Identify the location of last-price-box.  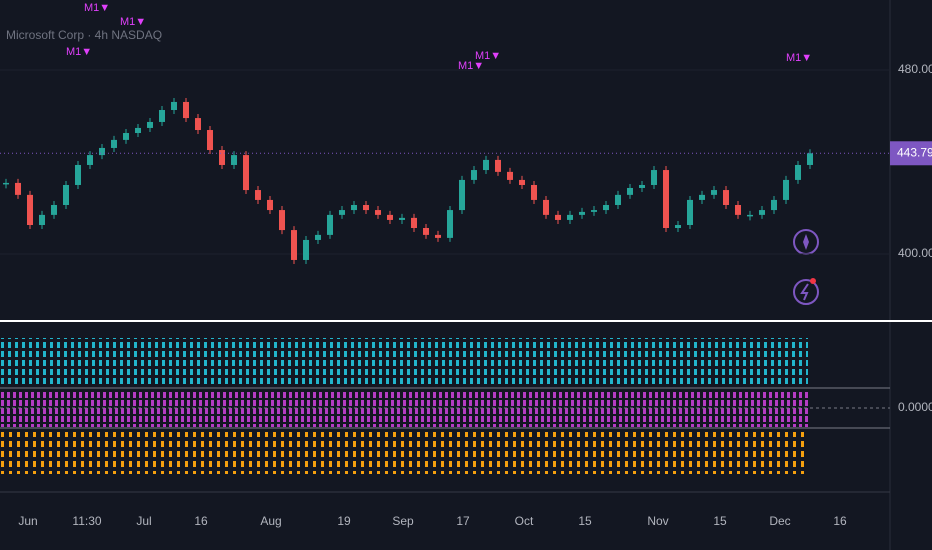
(911, 153).